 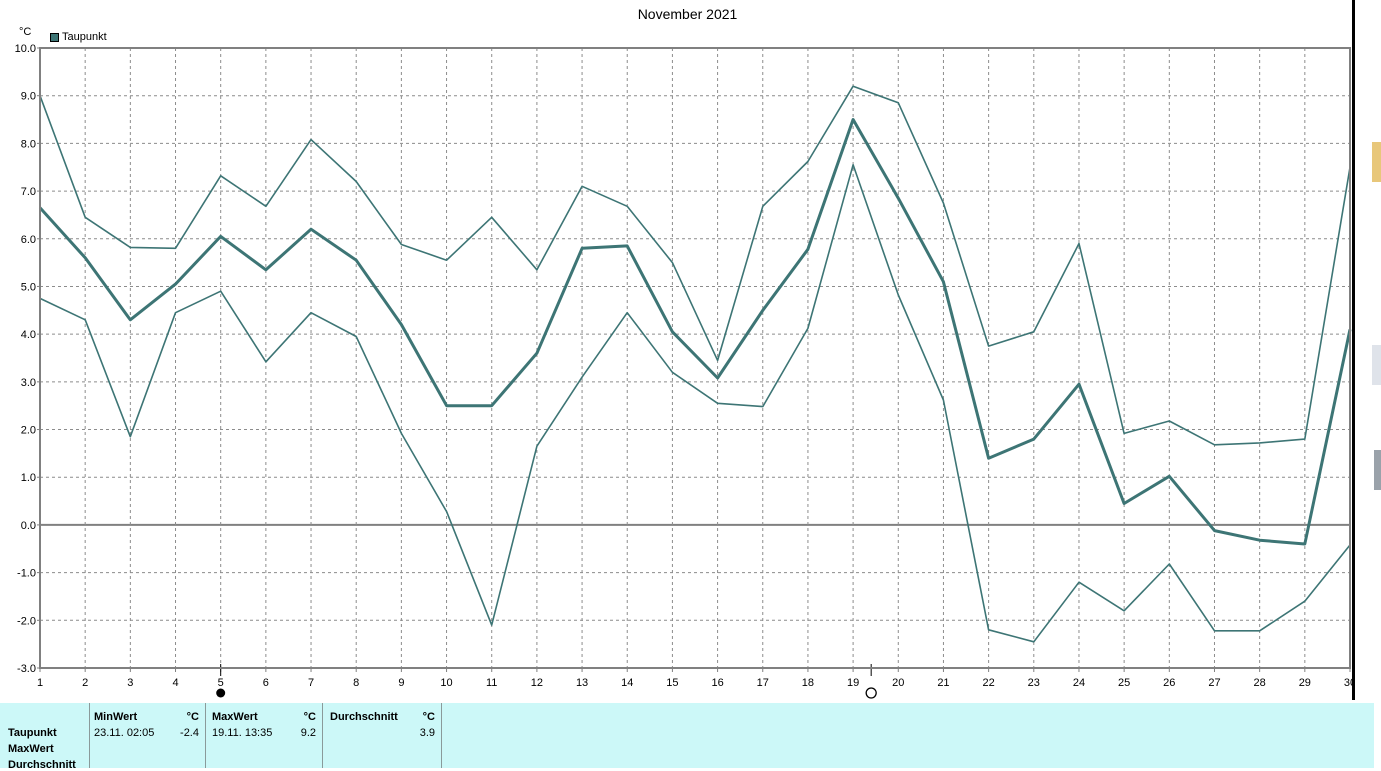 What do you see at coordinates (382, 735) in the screenshot?
I see `durchschnitt-column: Durchschnitt °C 3.9` at bounding box center [382, 735].